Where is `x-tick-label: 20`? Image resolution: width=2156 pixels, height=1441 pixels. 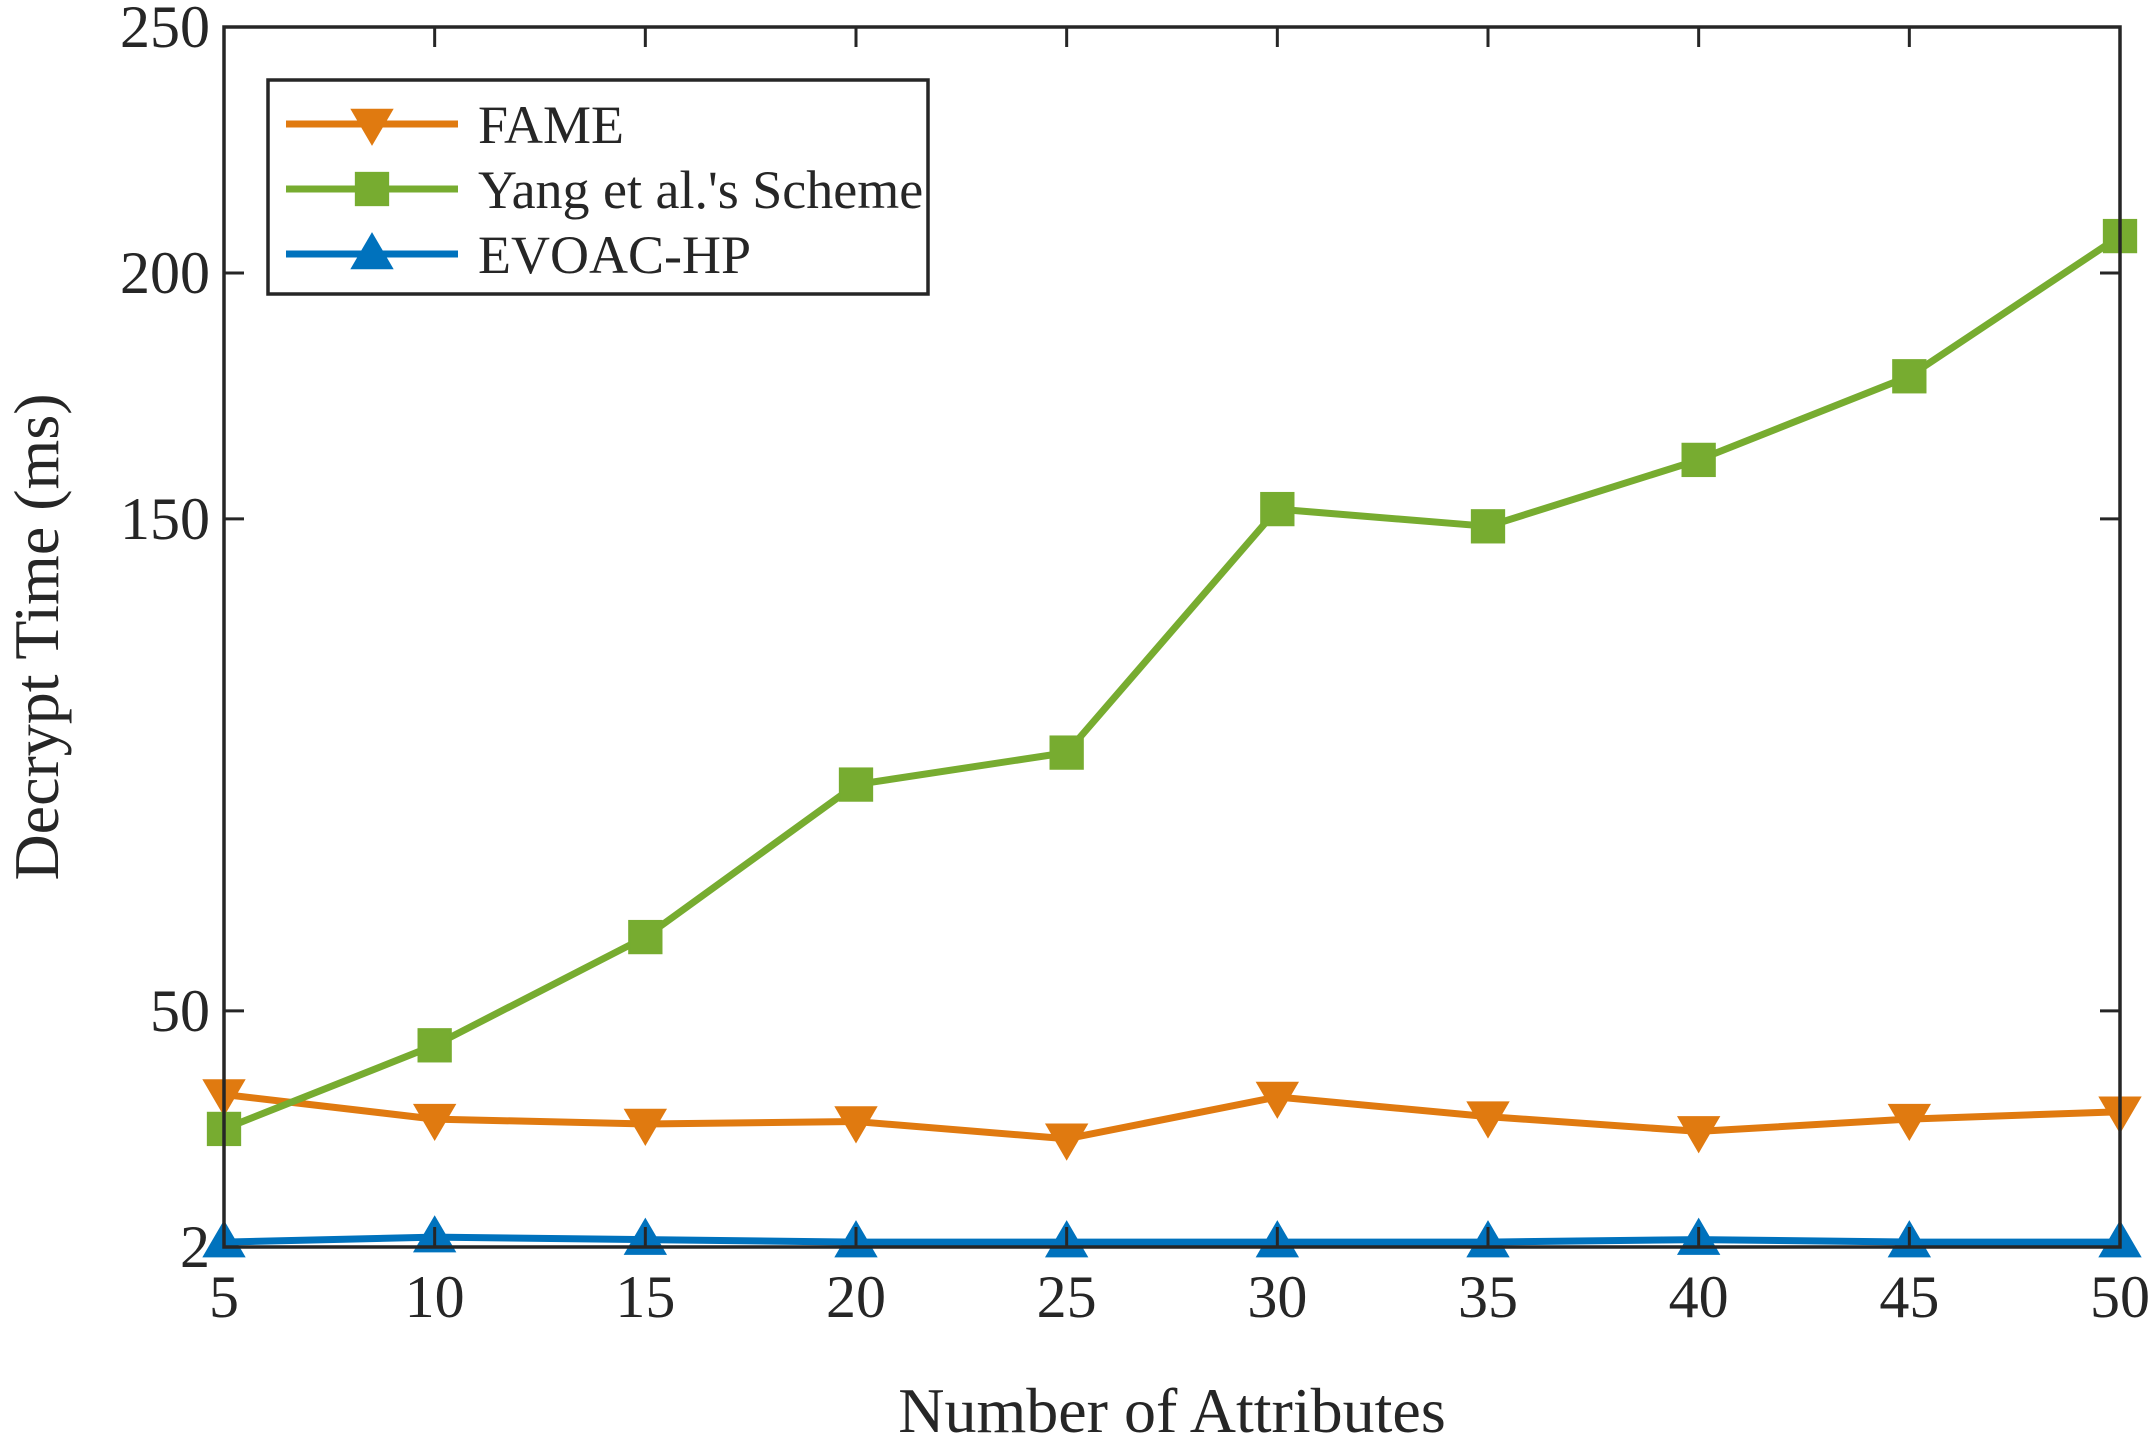 x-tick-label: 20 is located at coordinates (856, 1297).